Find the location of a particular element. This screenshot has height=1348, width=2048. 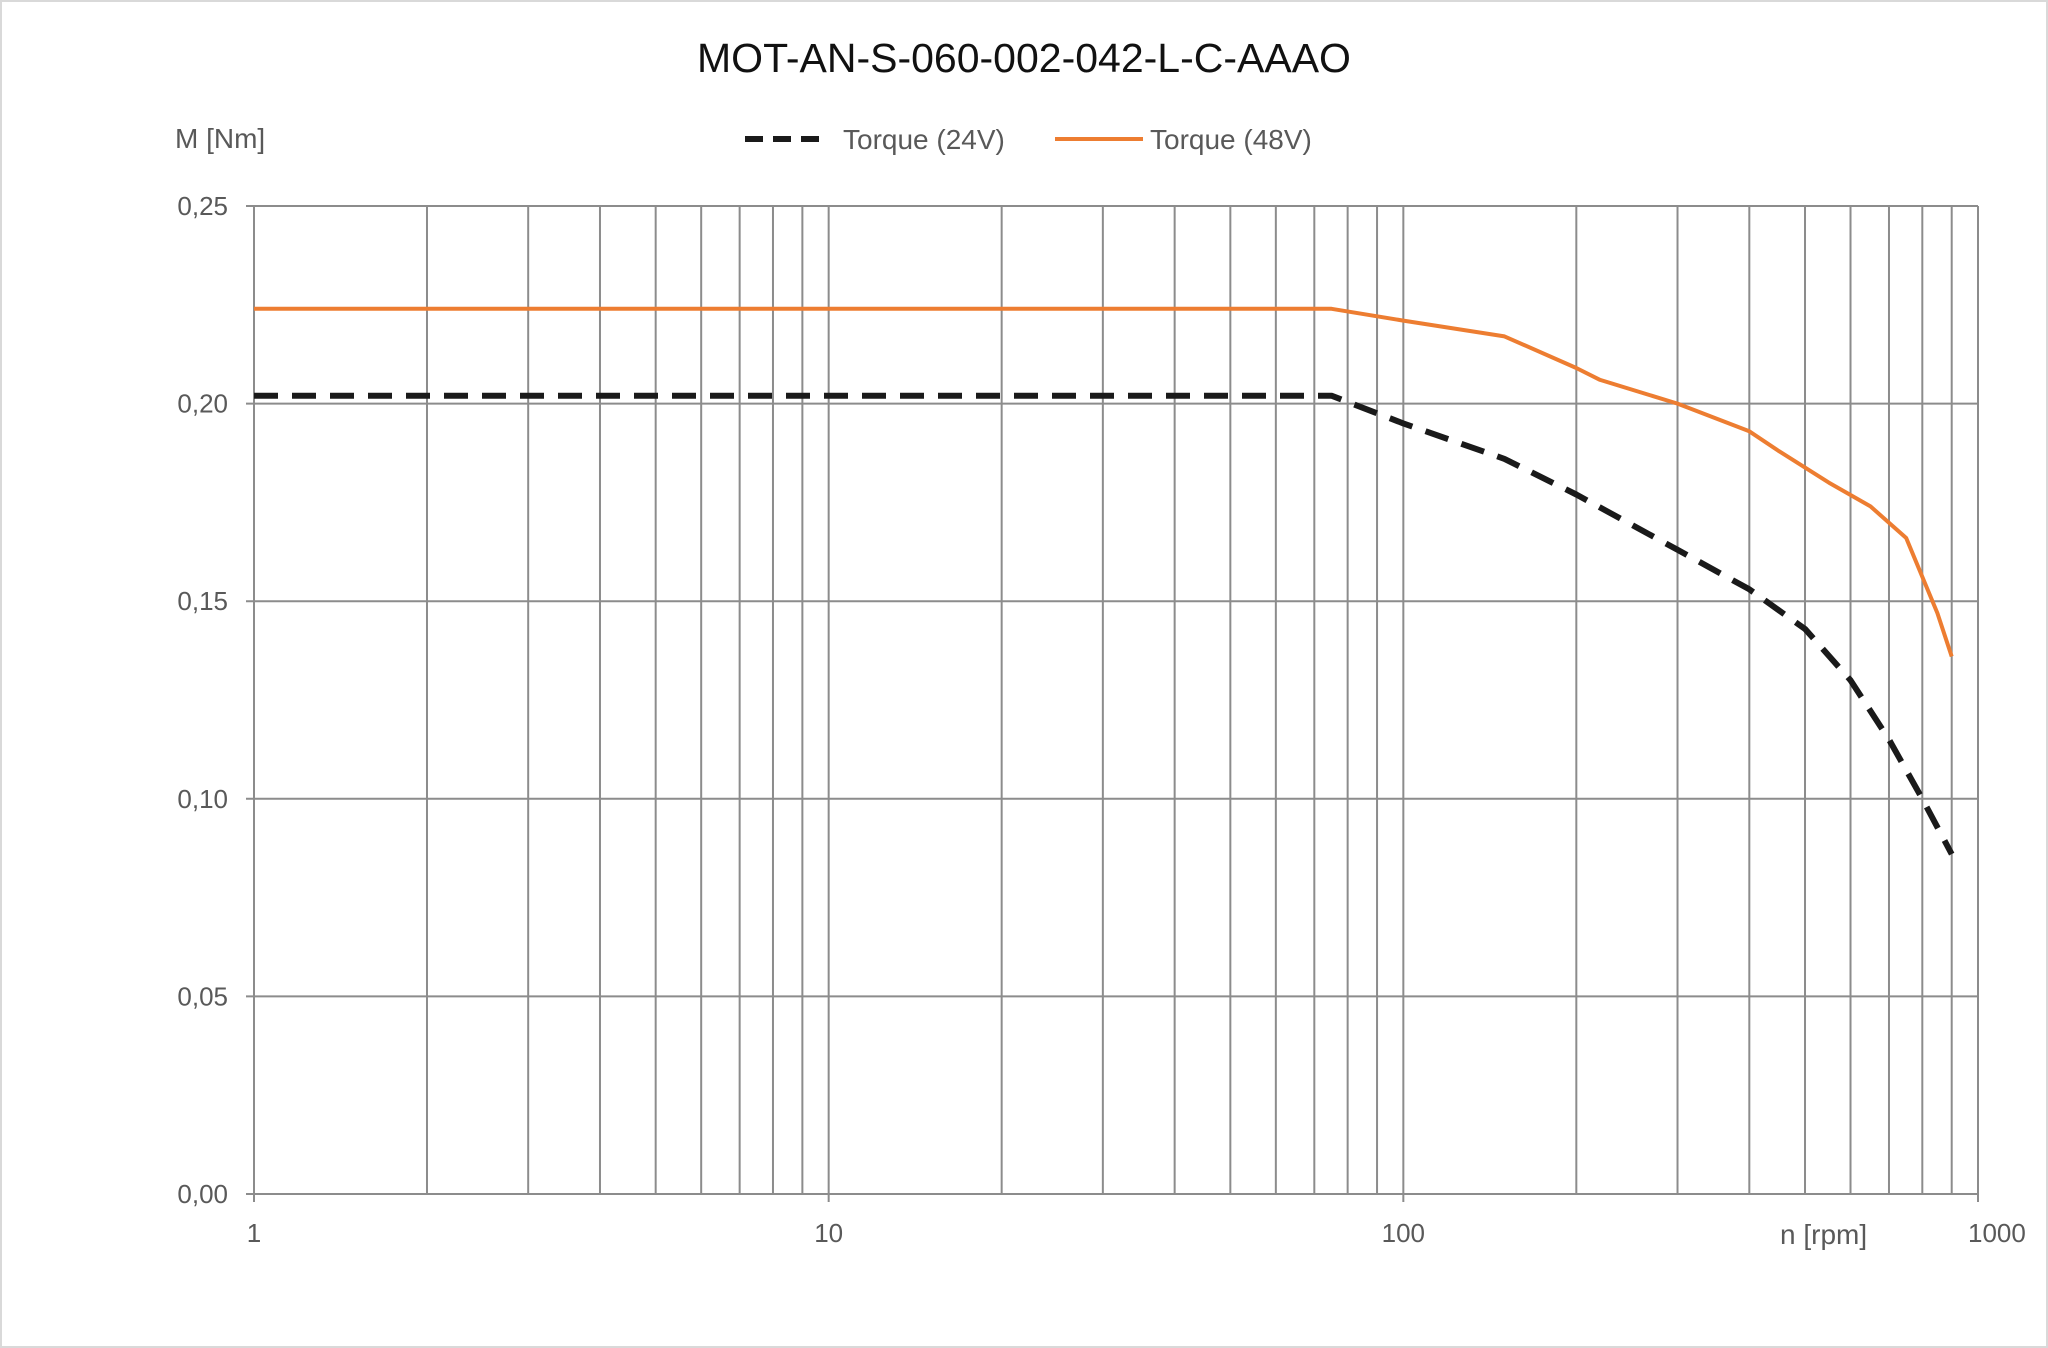

y-tick-label: 0,05 is located at coordinates (202, 996).